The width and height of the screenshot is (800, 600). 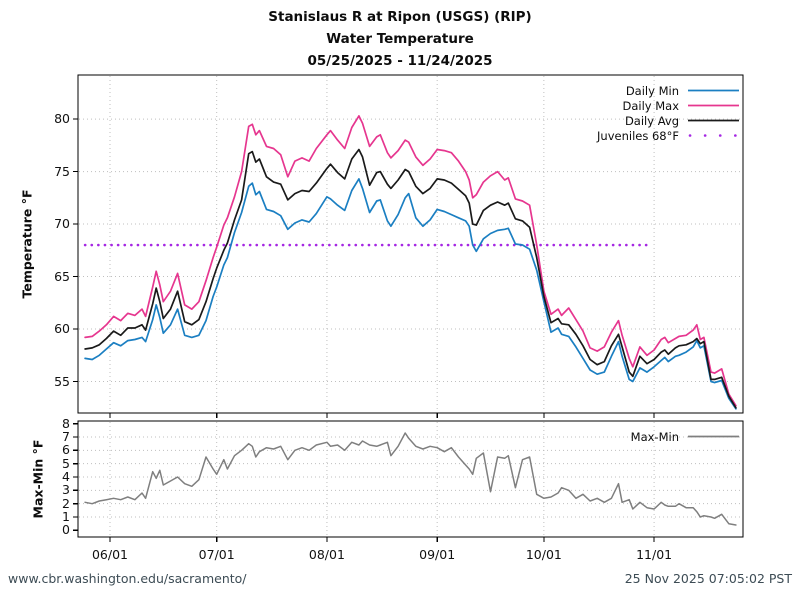 What do you see at coordinates (654, 554) in the screenshot?
I see `x-tick-label: 11/01` at bounding box center [654, 554].